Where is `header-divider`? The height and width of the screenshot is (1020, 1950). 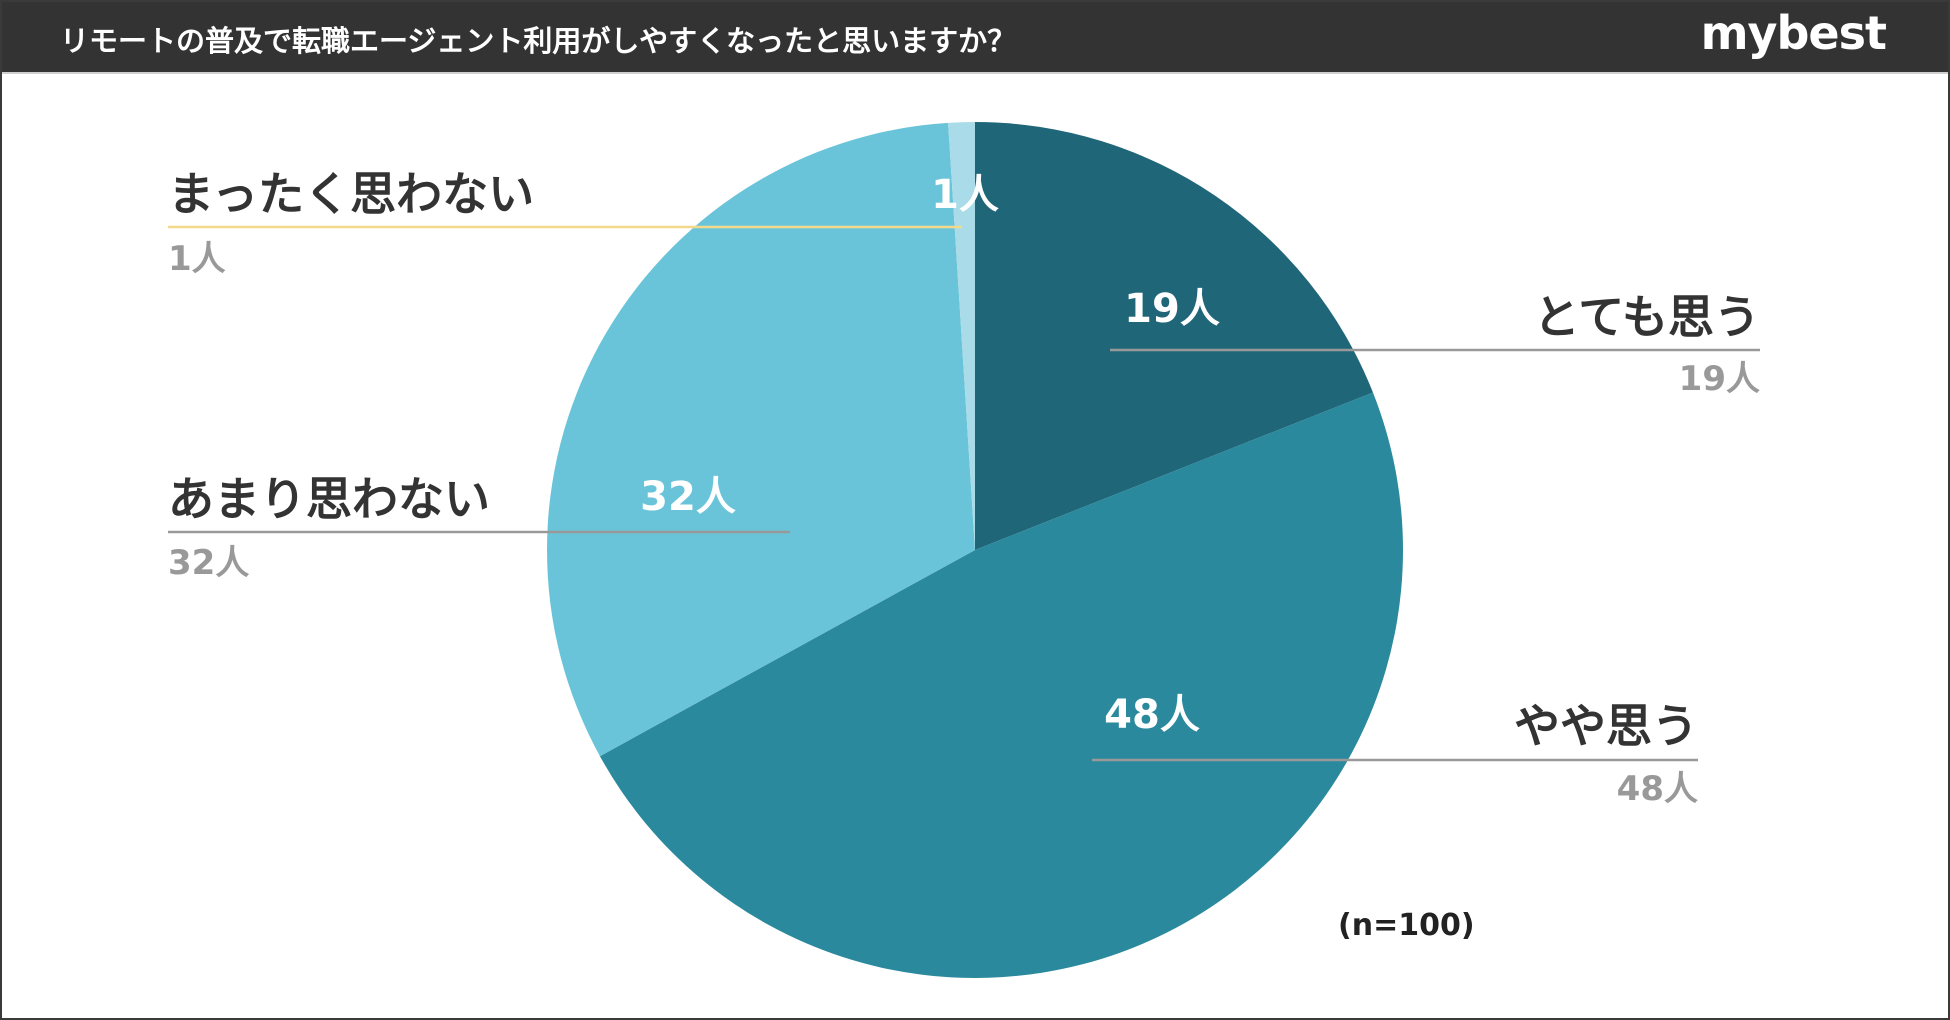 header-divider is located at coordinates (975, 73).